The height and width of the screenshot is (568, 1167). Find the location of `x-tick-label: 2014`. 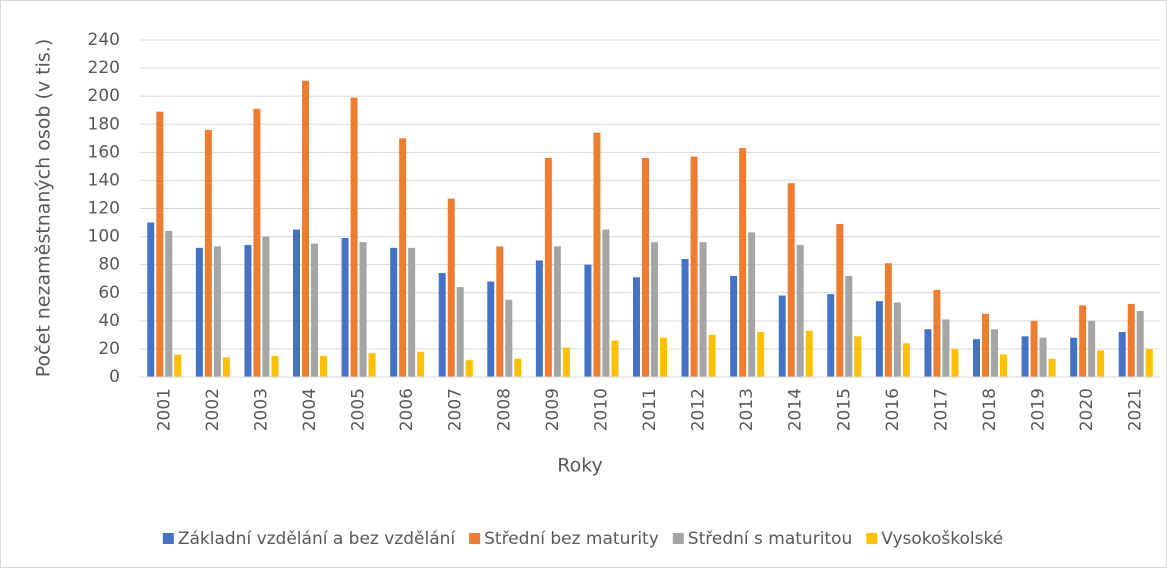

x-tick-label: 2014 is located at coordinates (796, 409).